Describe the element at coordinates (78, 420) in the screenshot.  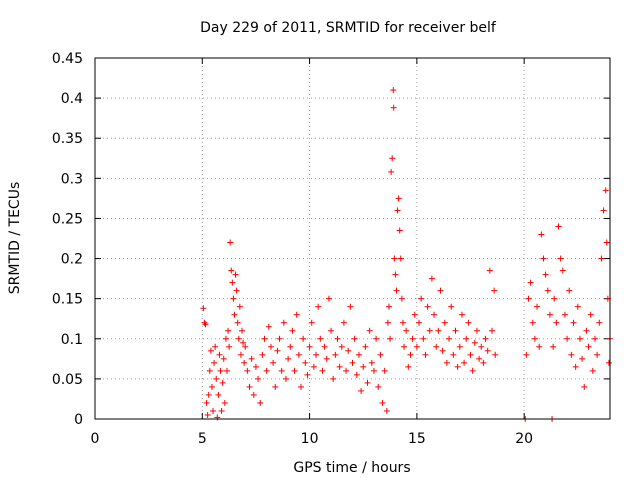
I see `y-tick-label: 0` at that location.